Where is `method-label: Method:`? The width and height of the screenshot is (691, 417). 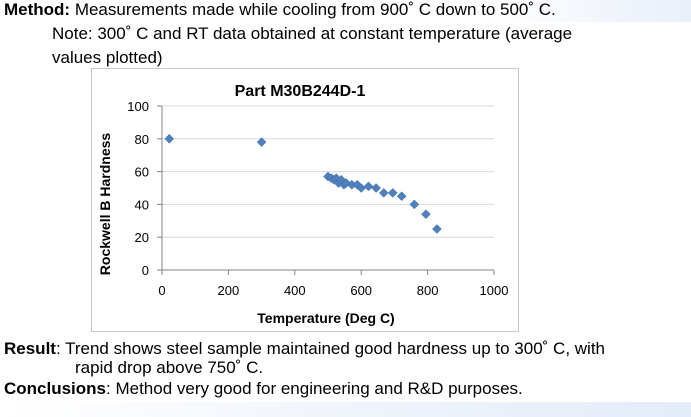 method-label: Method: is located at coordinates (37, 9).